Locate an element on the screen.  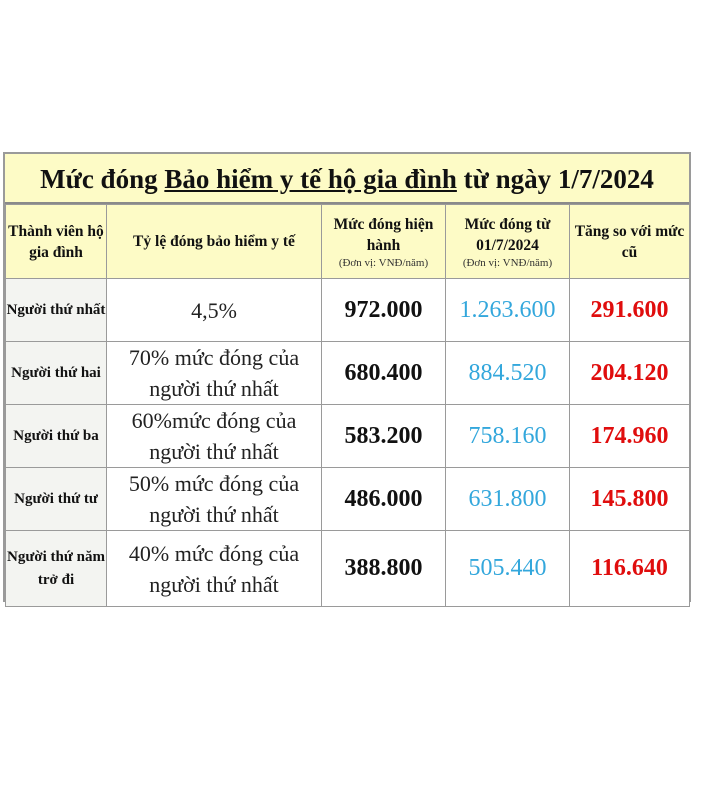
increase-cell: 145.800 is located at coordinates (629, 499).